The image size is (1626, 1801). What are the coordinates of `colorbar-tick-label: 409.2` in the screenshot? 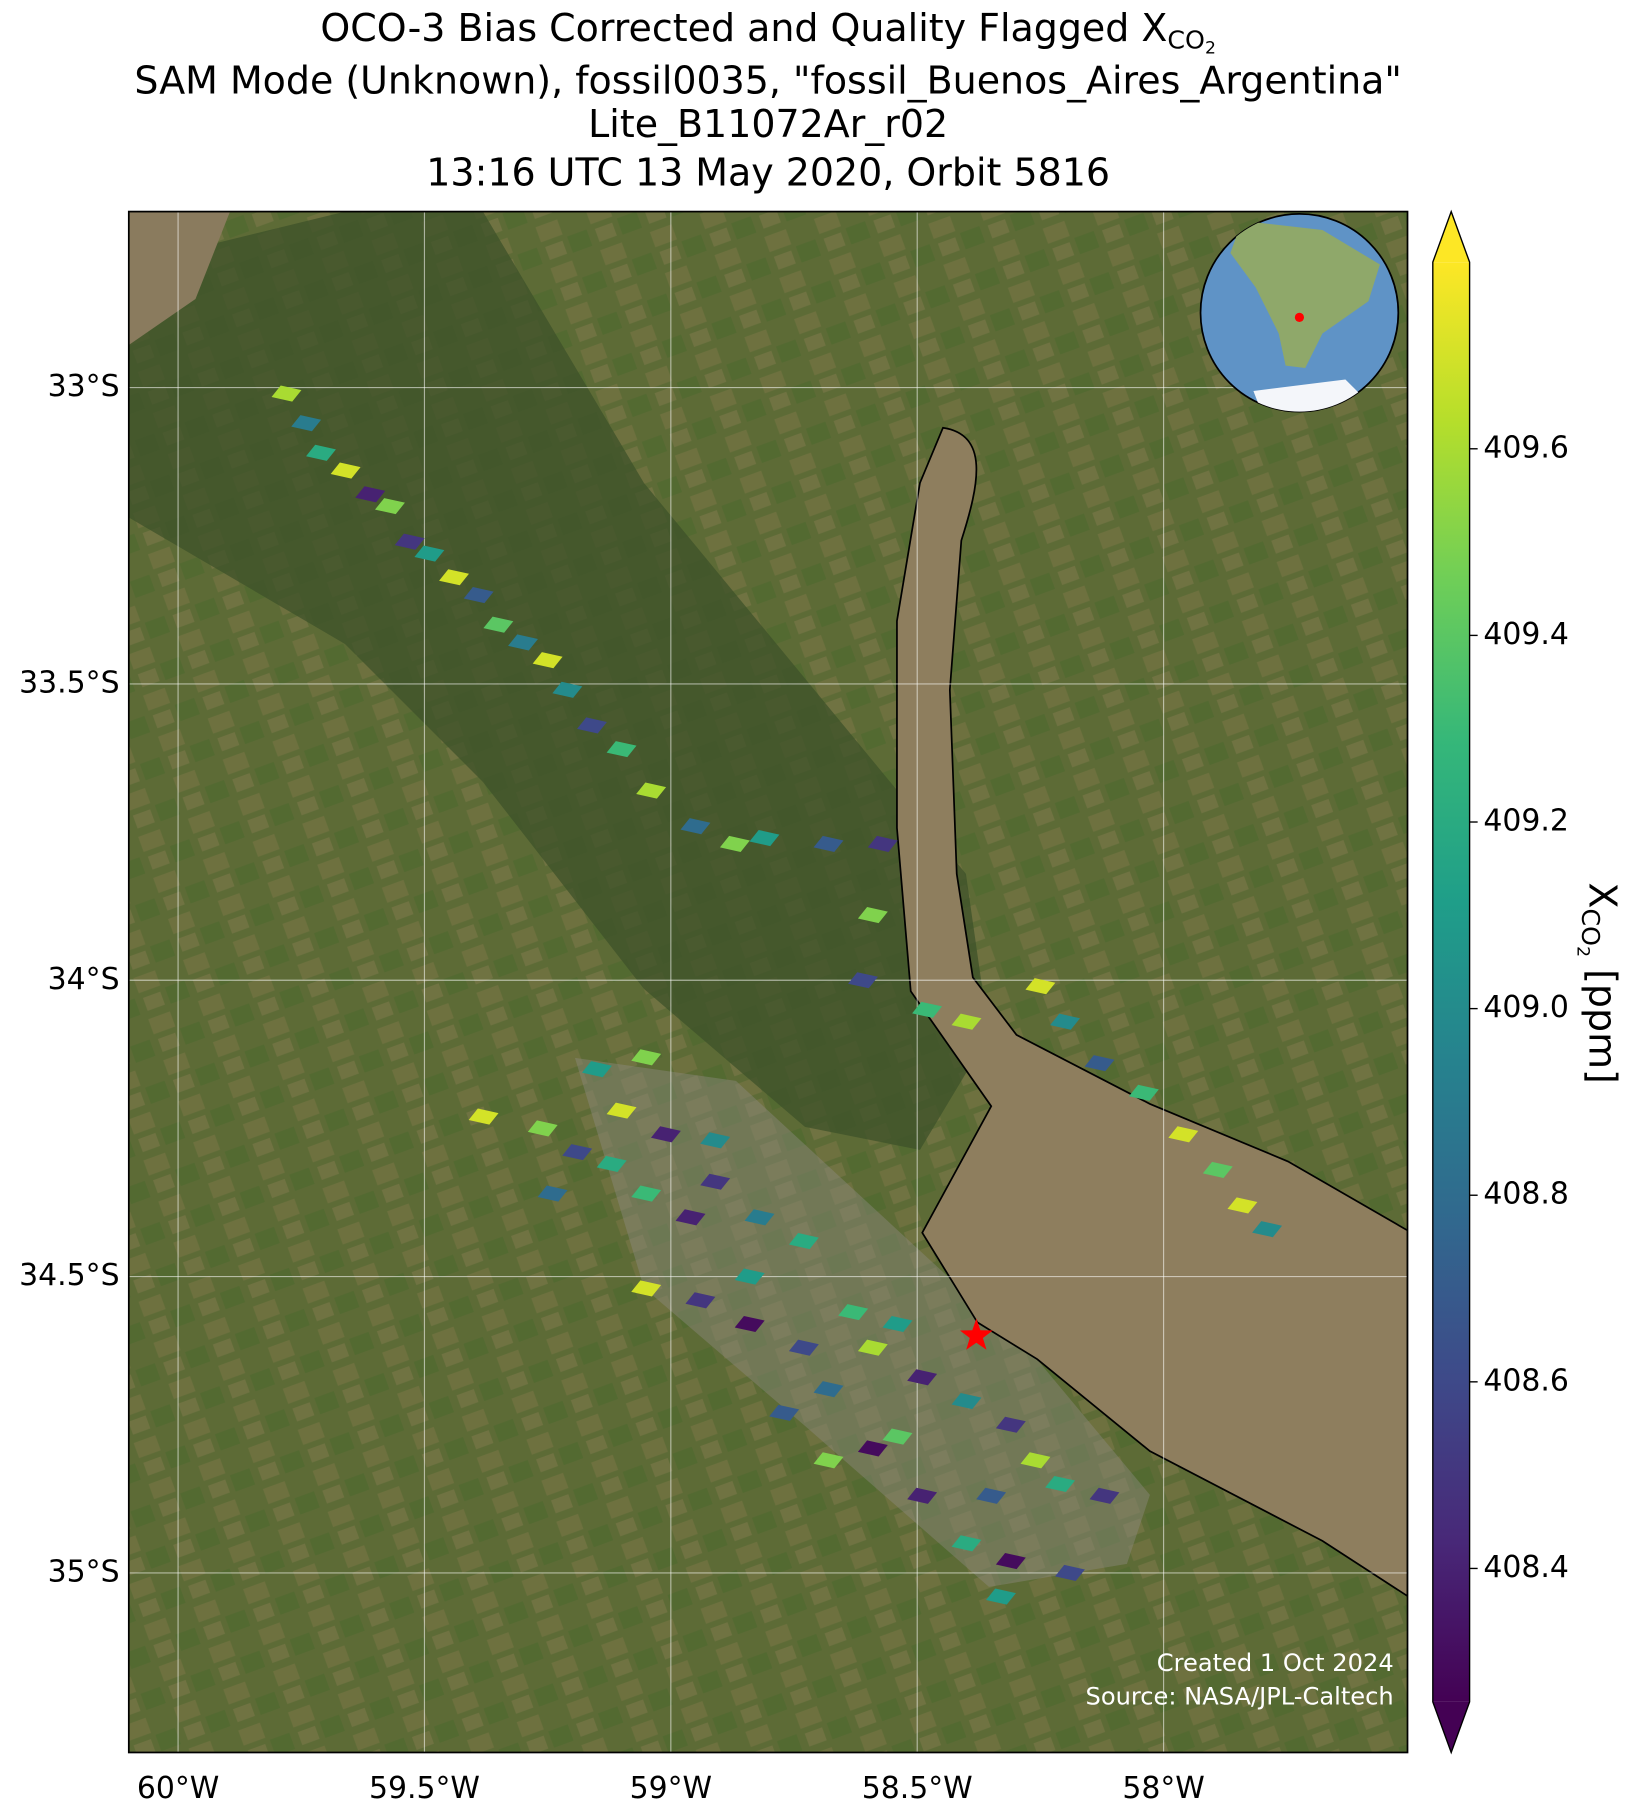 It's located at (1526, 821).